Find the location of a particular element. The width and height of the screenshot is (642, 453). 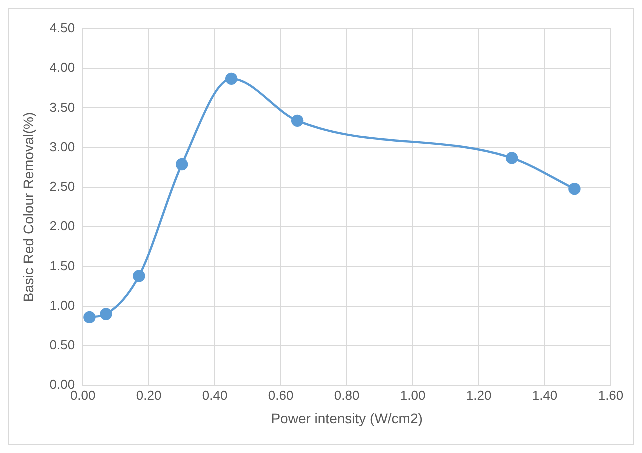

y-tick-label: 4.50 is located at coordinates (63, 28).